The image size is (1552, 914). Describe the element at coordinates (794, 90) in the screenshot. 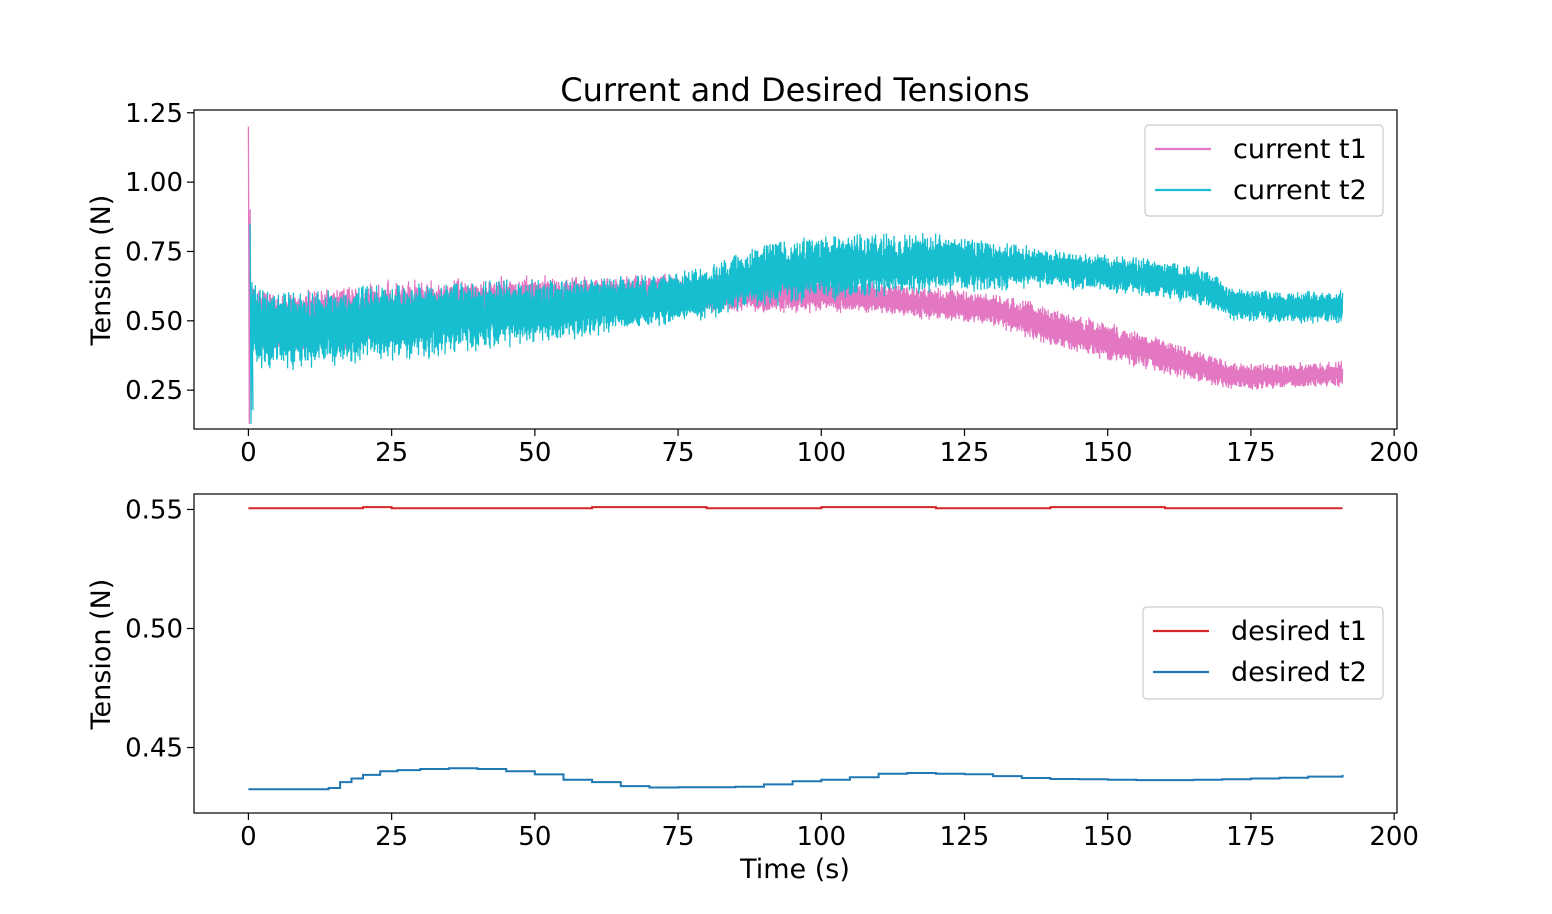

I see `chart-title: Current and Desired Tensions` at that location.